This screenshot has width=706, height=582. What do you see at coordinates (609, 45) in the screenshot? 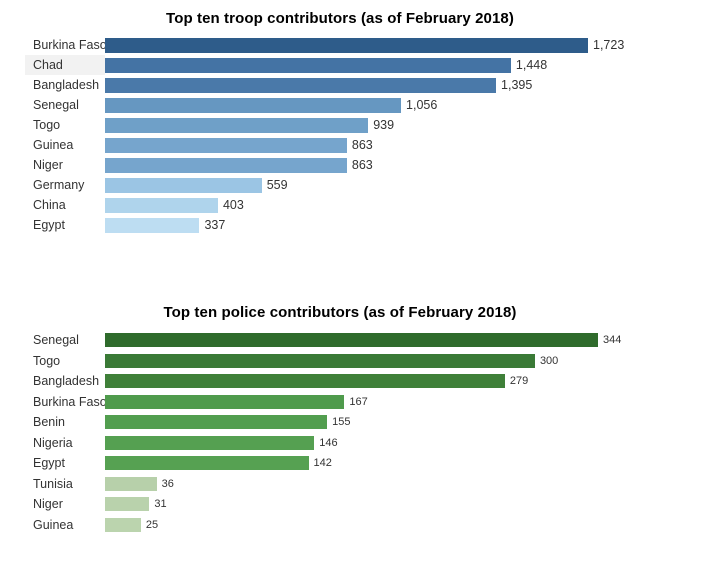
I see `value-label: 1,723` at bounding box center [609, 45].